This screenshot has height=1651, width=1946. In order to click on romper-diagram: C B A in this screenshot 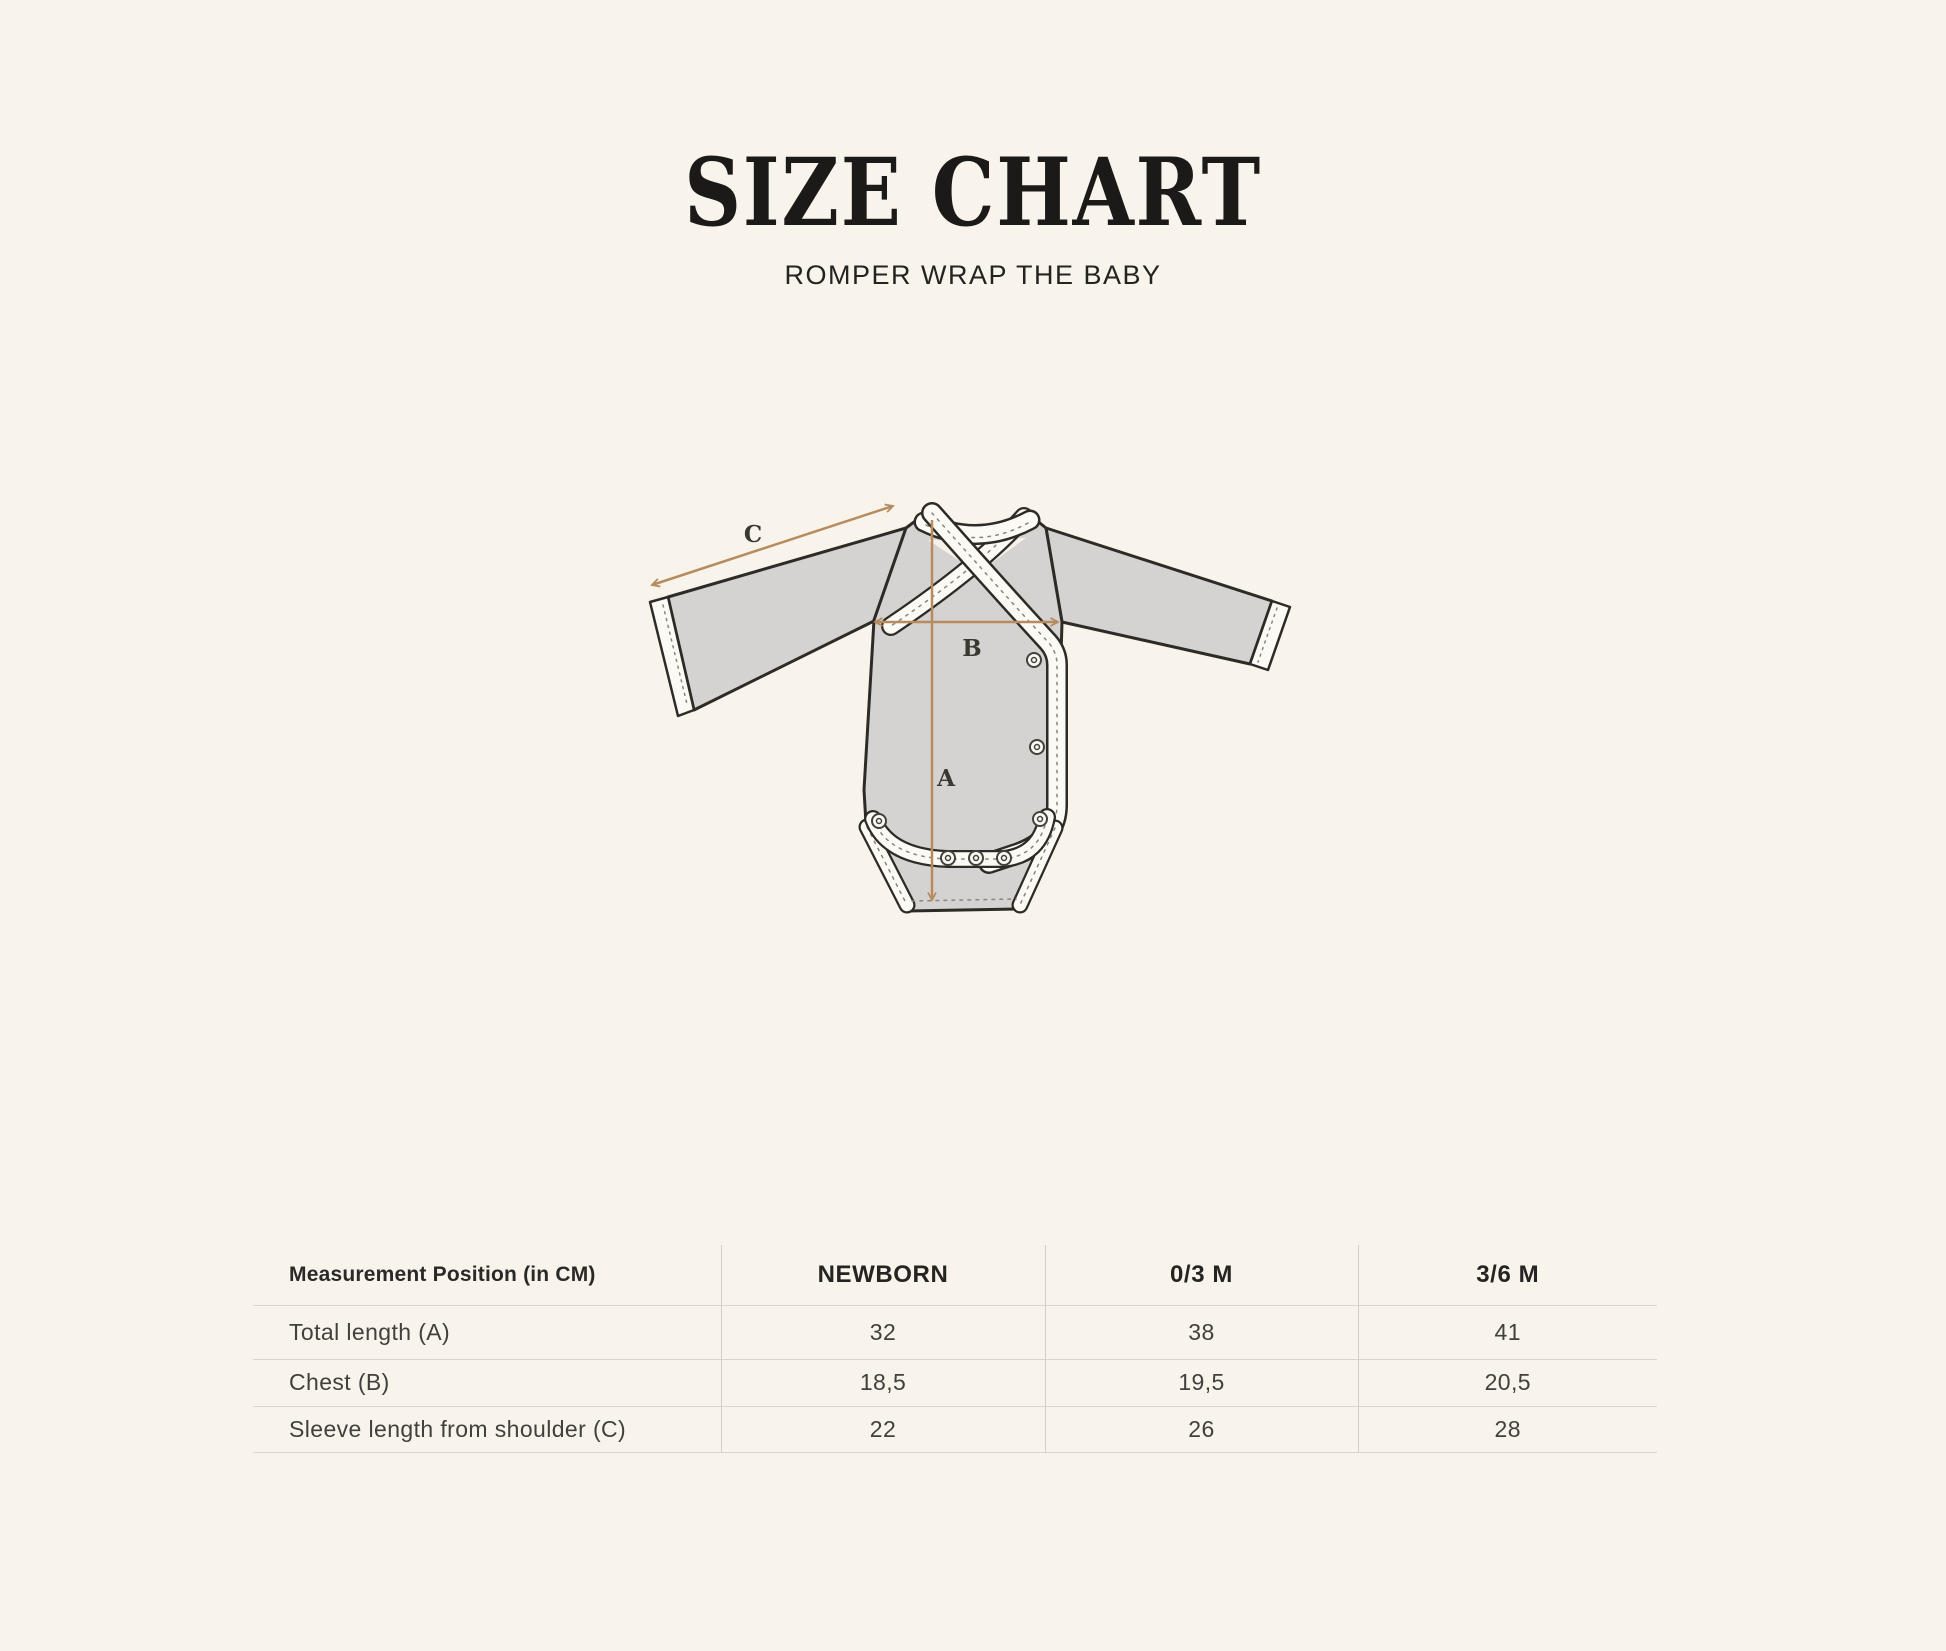, I will do `click(970, 708)`.